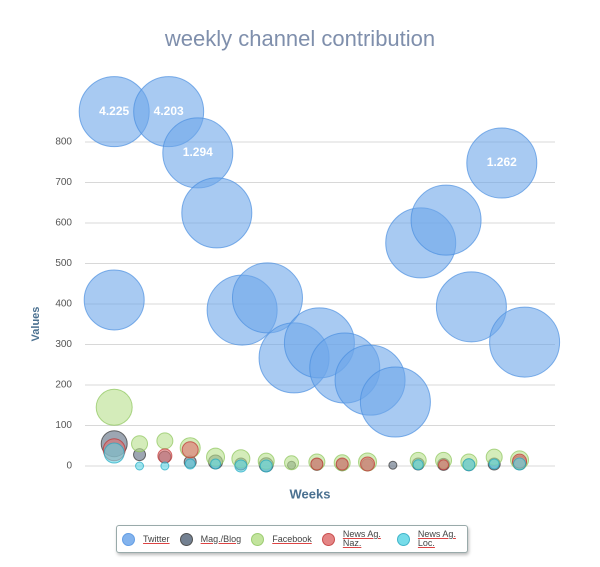 Image resolution: width=600 pixels, height=567 pixels. Describe the element at coordinates (221, 538) in the screenshot. I see `legend-label: Mag./Blog` at that location.